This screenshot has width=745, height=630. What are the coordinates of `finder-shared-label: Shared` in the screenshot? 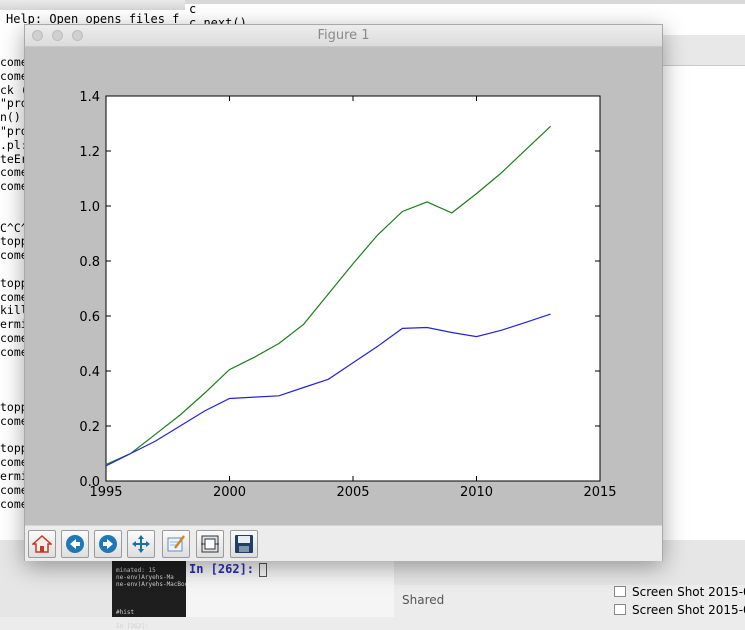 It's located at (423, 600).